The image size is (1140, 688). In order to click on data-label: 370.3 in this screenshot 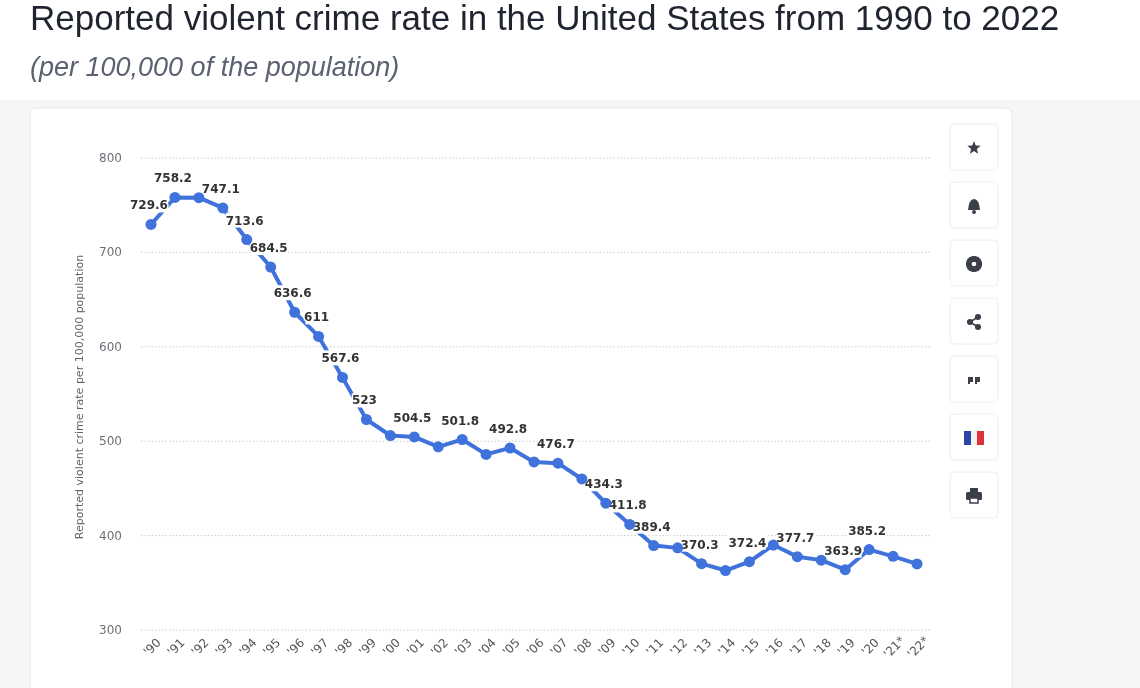, I will do `click(699, 544)`.